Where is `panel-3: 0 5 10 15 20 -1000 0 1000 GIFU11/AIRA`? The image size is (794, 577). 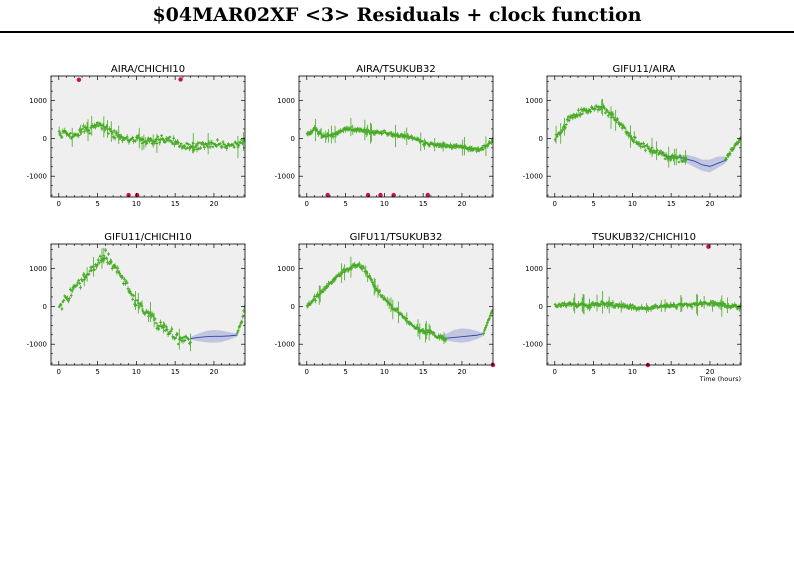 panel-3: 0 5 10 15 20 -1000 0 1000 GIFU11/AIRA is located at coordinates (632, 136).